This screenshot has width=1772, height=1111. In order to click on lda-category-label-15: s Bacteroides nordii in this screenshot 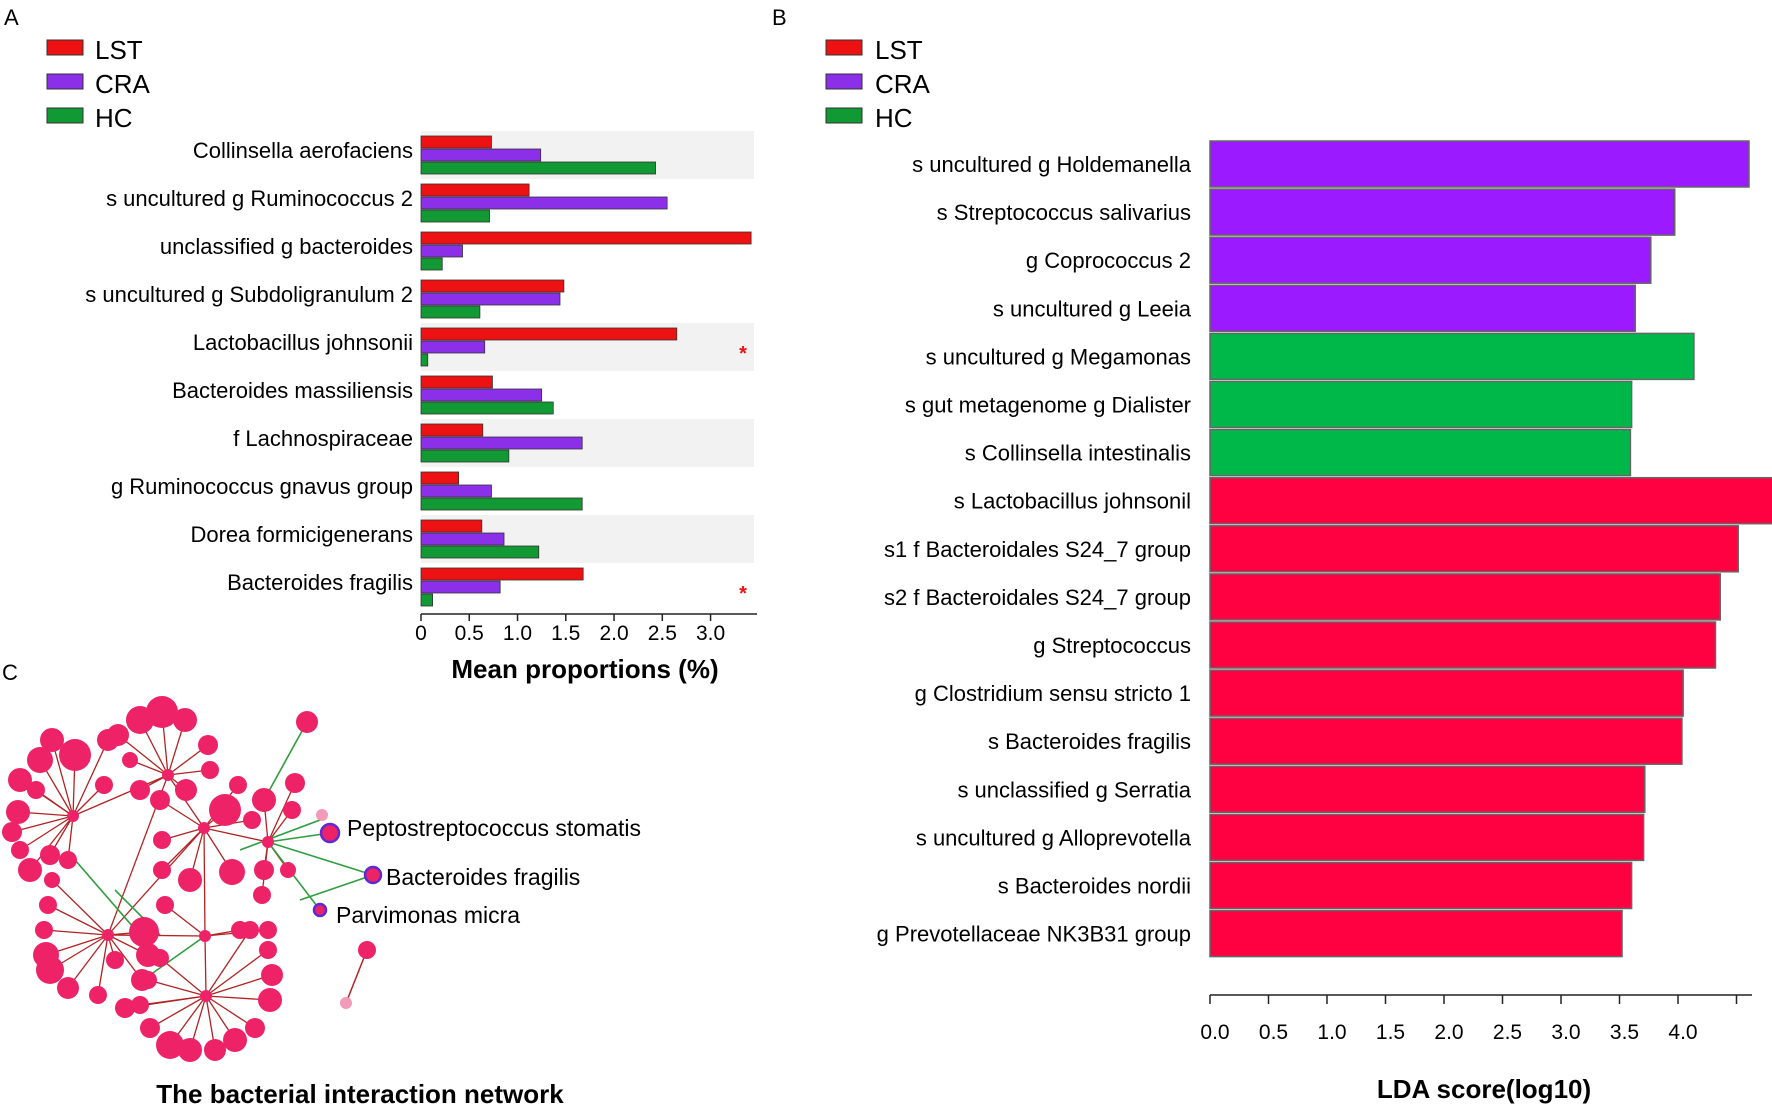, I will do `click(1094, 886)`.